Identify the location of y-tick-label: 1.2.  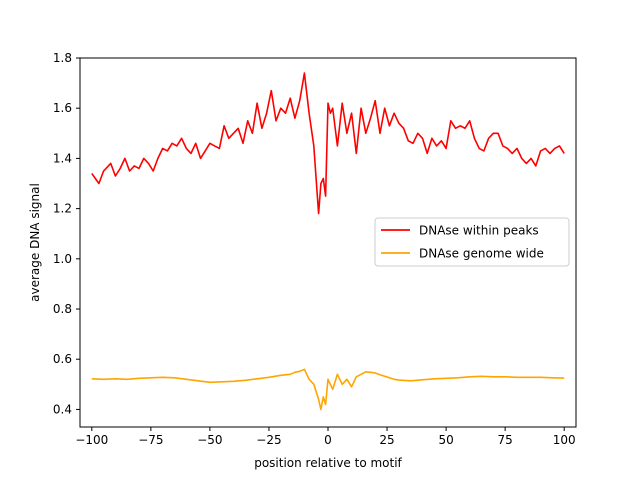
(62, 209).